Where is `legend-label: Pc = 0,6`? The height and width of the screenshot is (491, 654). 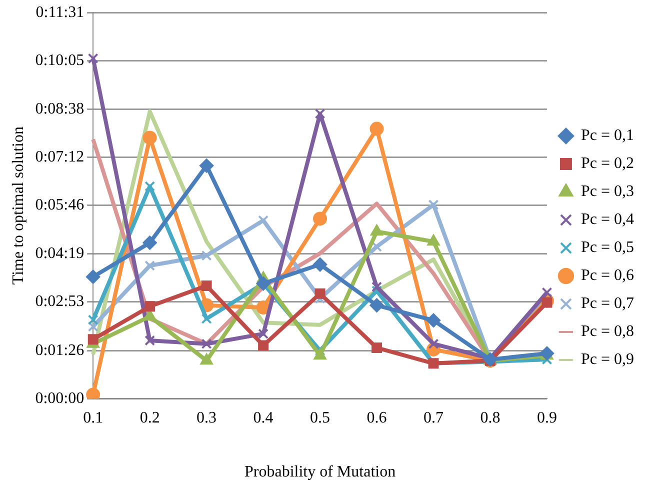 legend-label: Pc = 0,6 is located at coordinates (607, 275).